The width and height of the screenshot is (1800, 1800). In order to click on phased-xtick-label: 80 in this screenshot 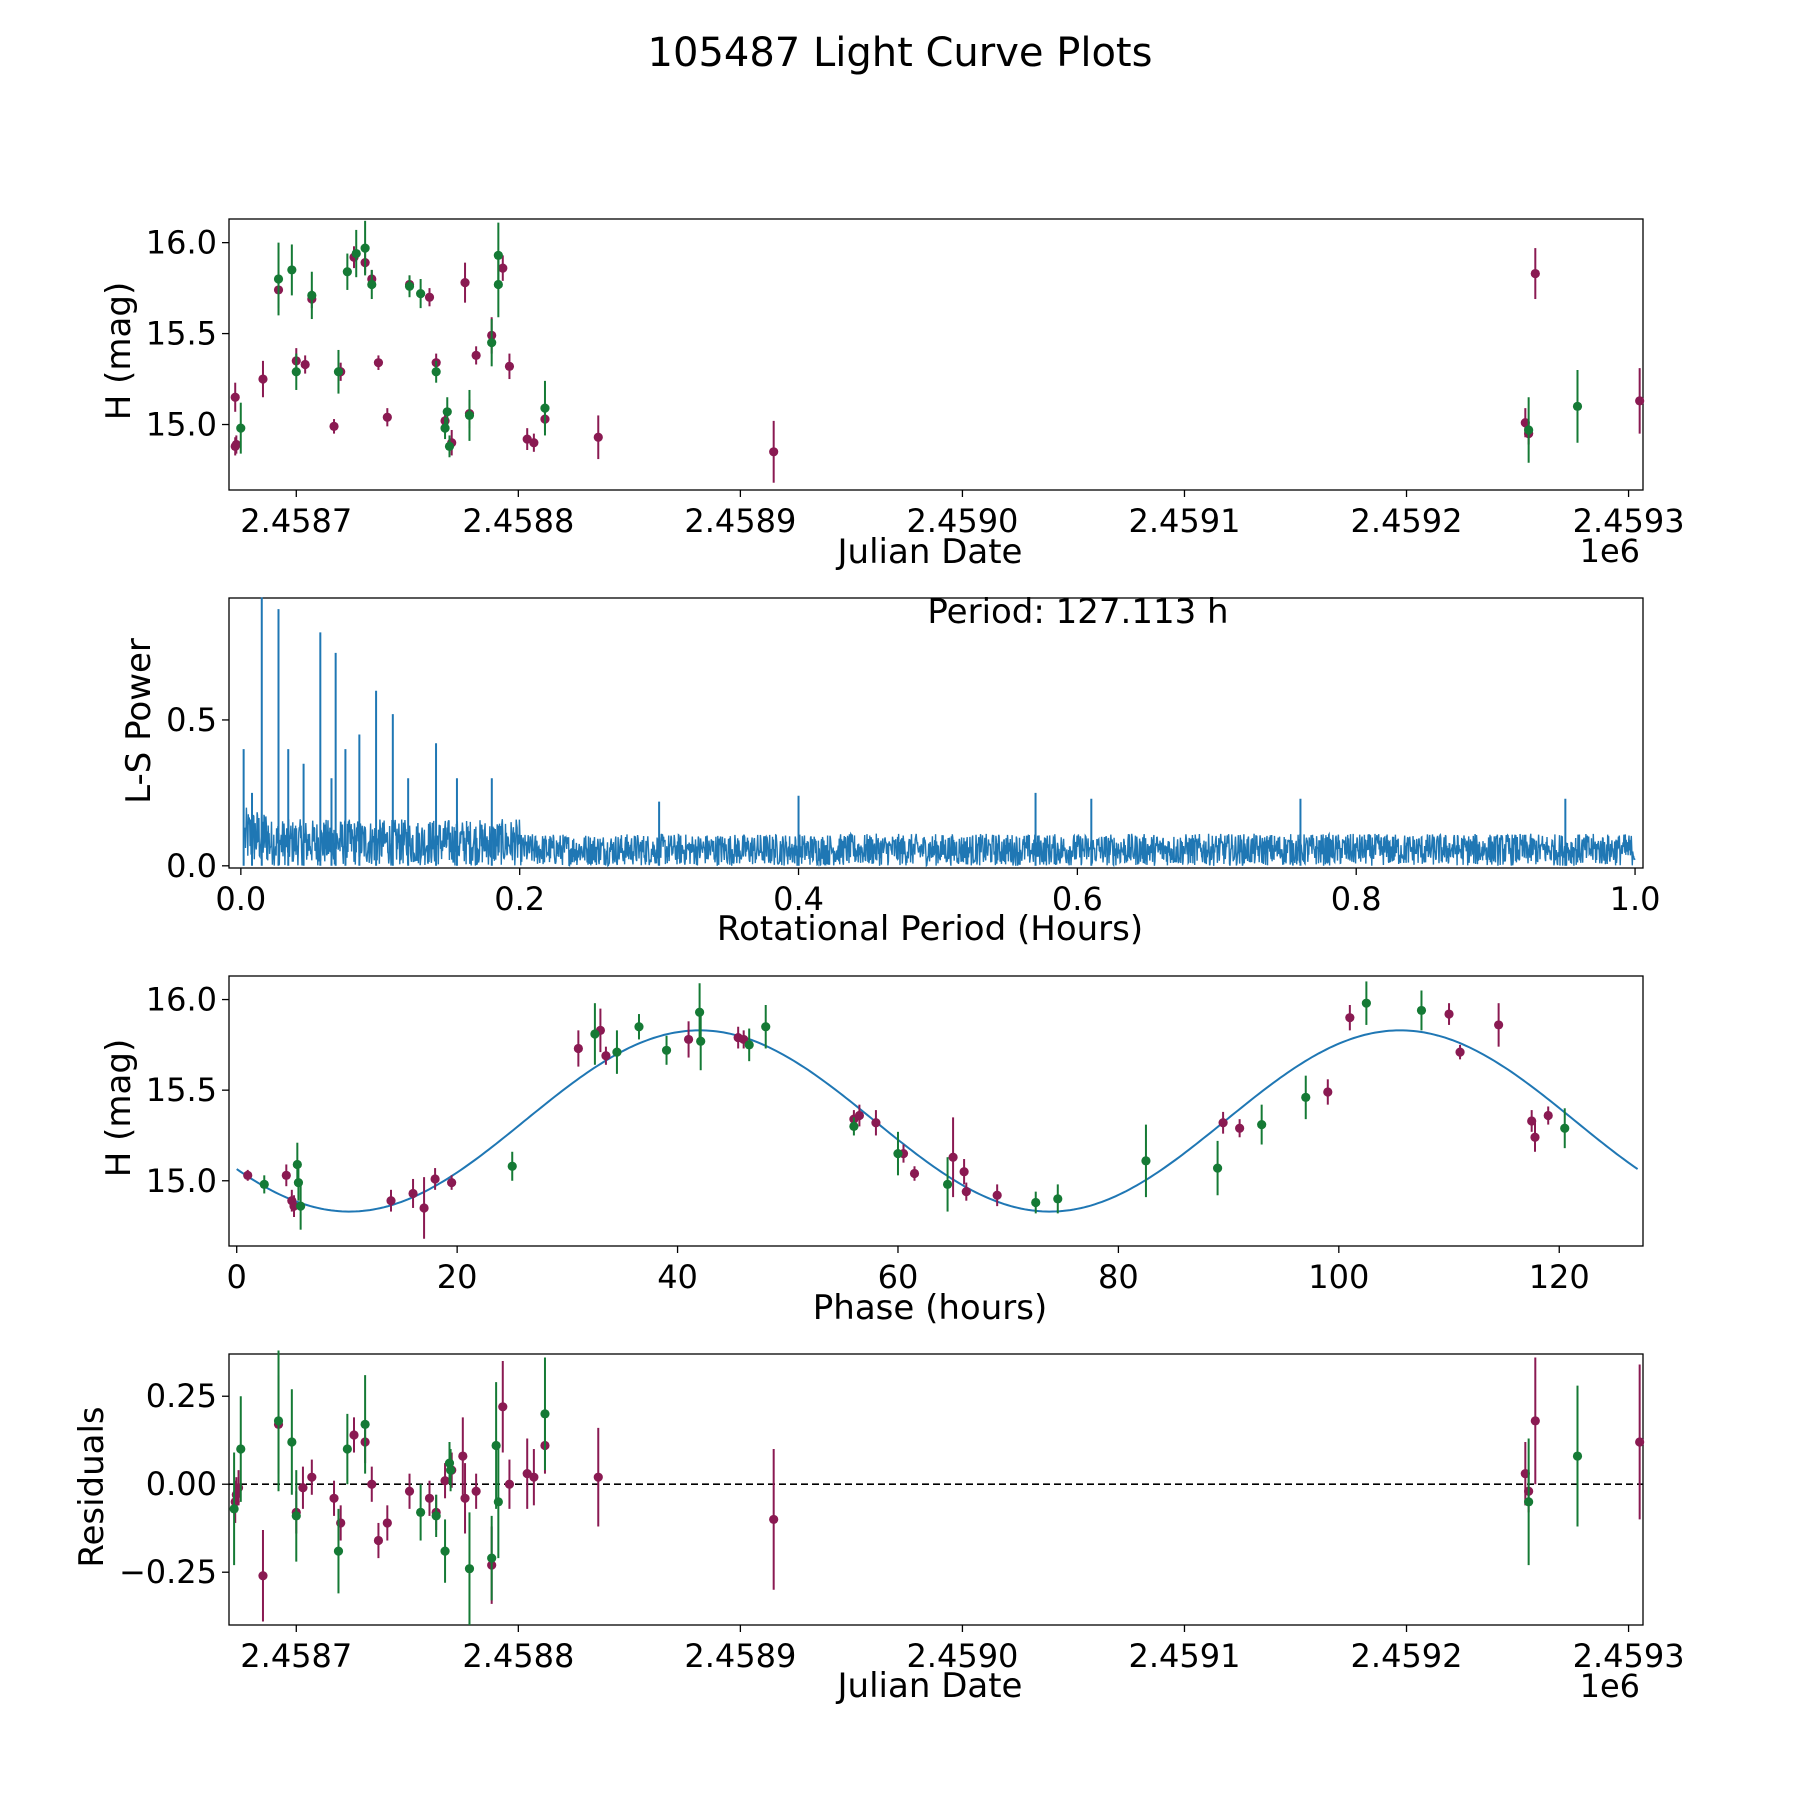, I will do `click(1118, 1277)`.